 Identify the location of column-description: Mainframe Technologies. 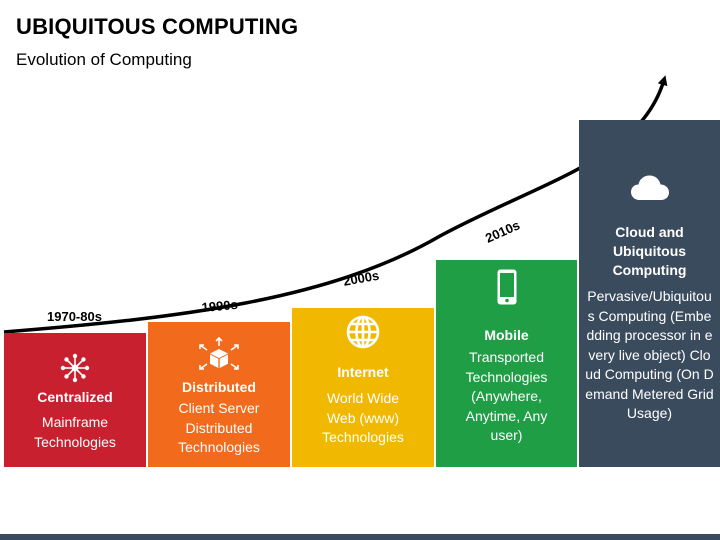
(75, 432).